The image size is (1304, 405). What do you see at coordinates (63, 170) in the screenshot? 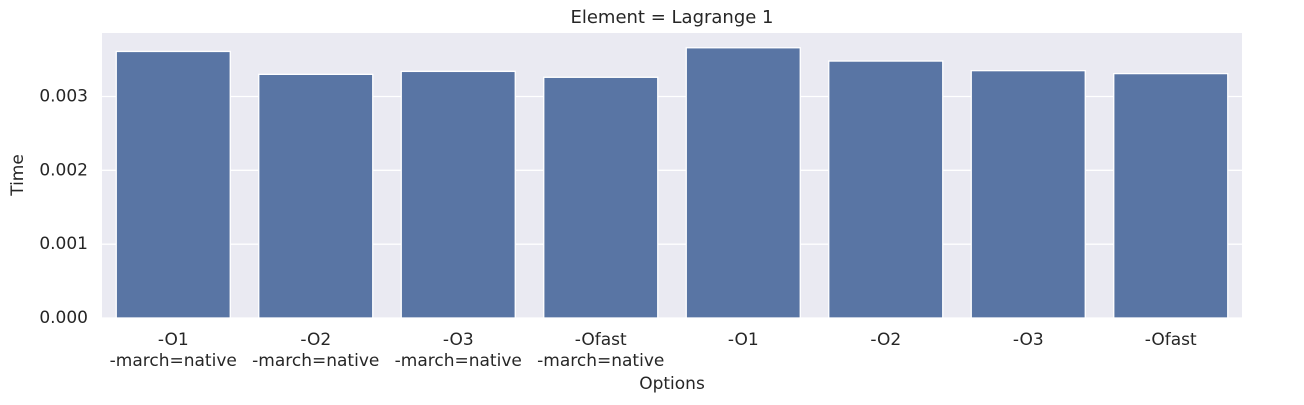
I see `y-tick-label: 0.002` at bounding box center [63, 170].